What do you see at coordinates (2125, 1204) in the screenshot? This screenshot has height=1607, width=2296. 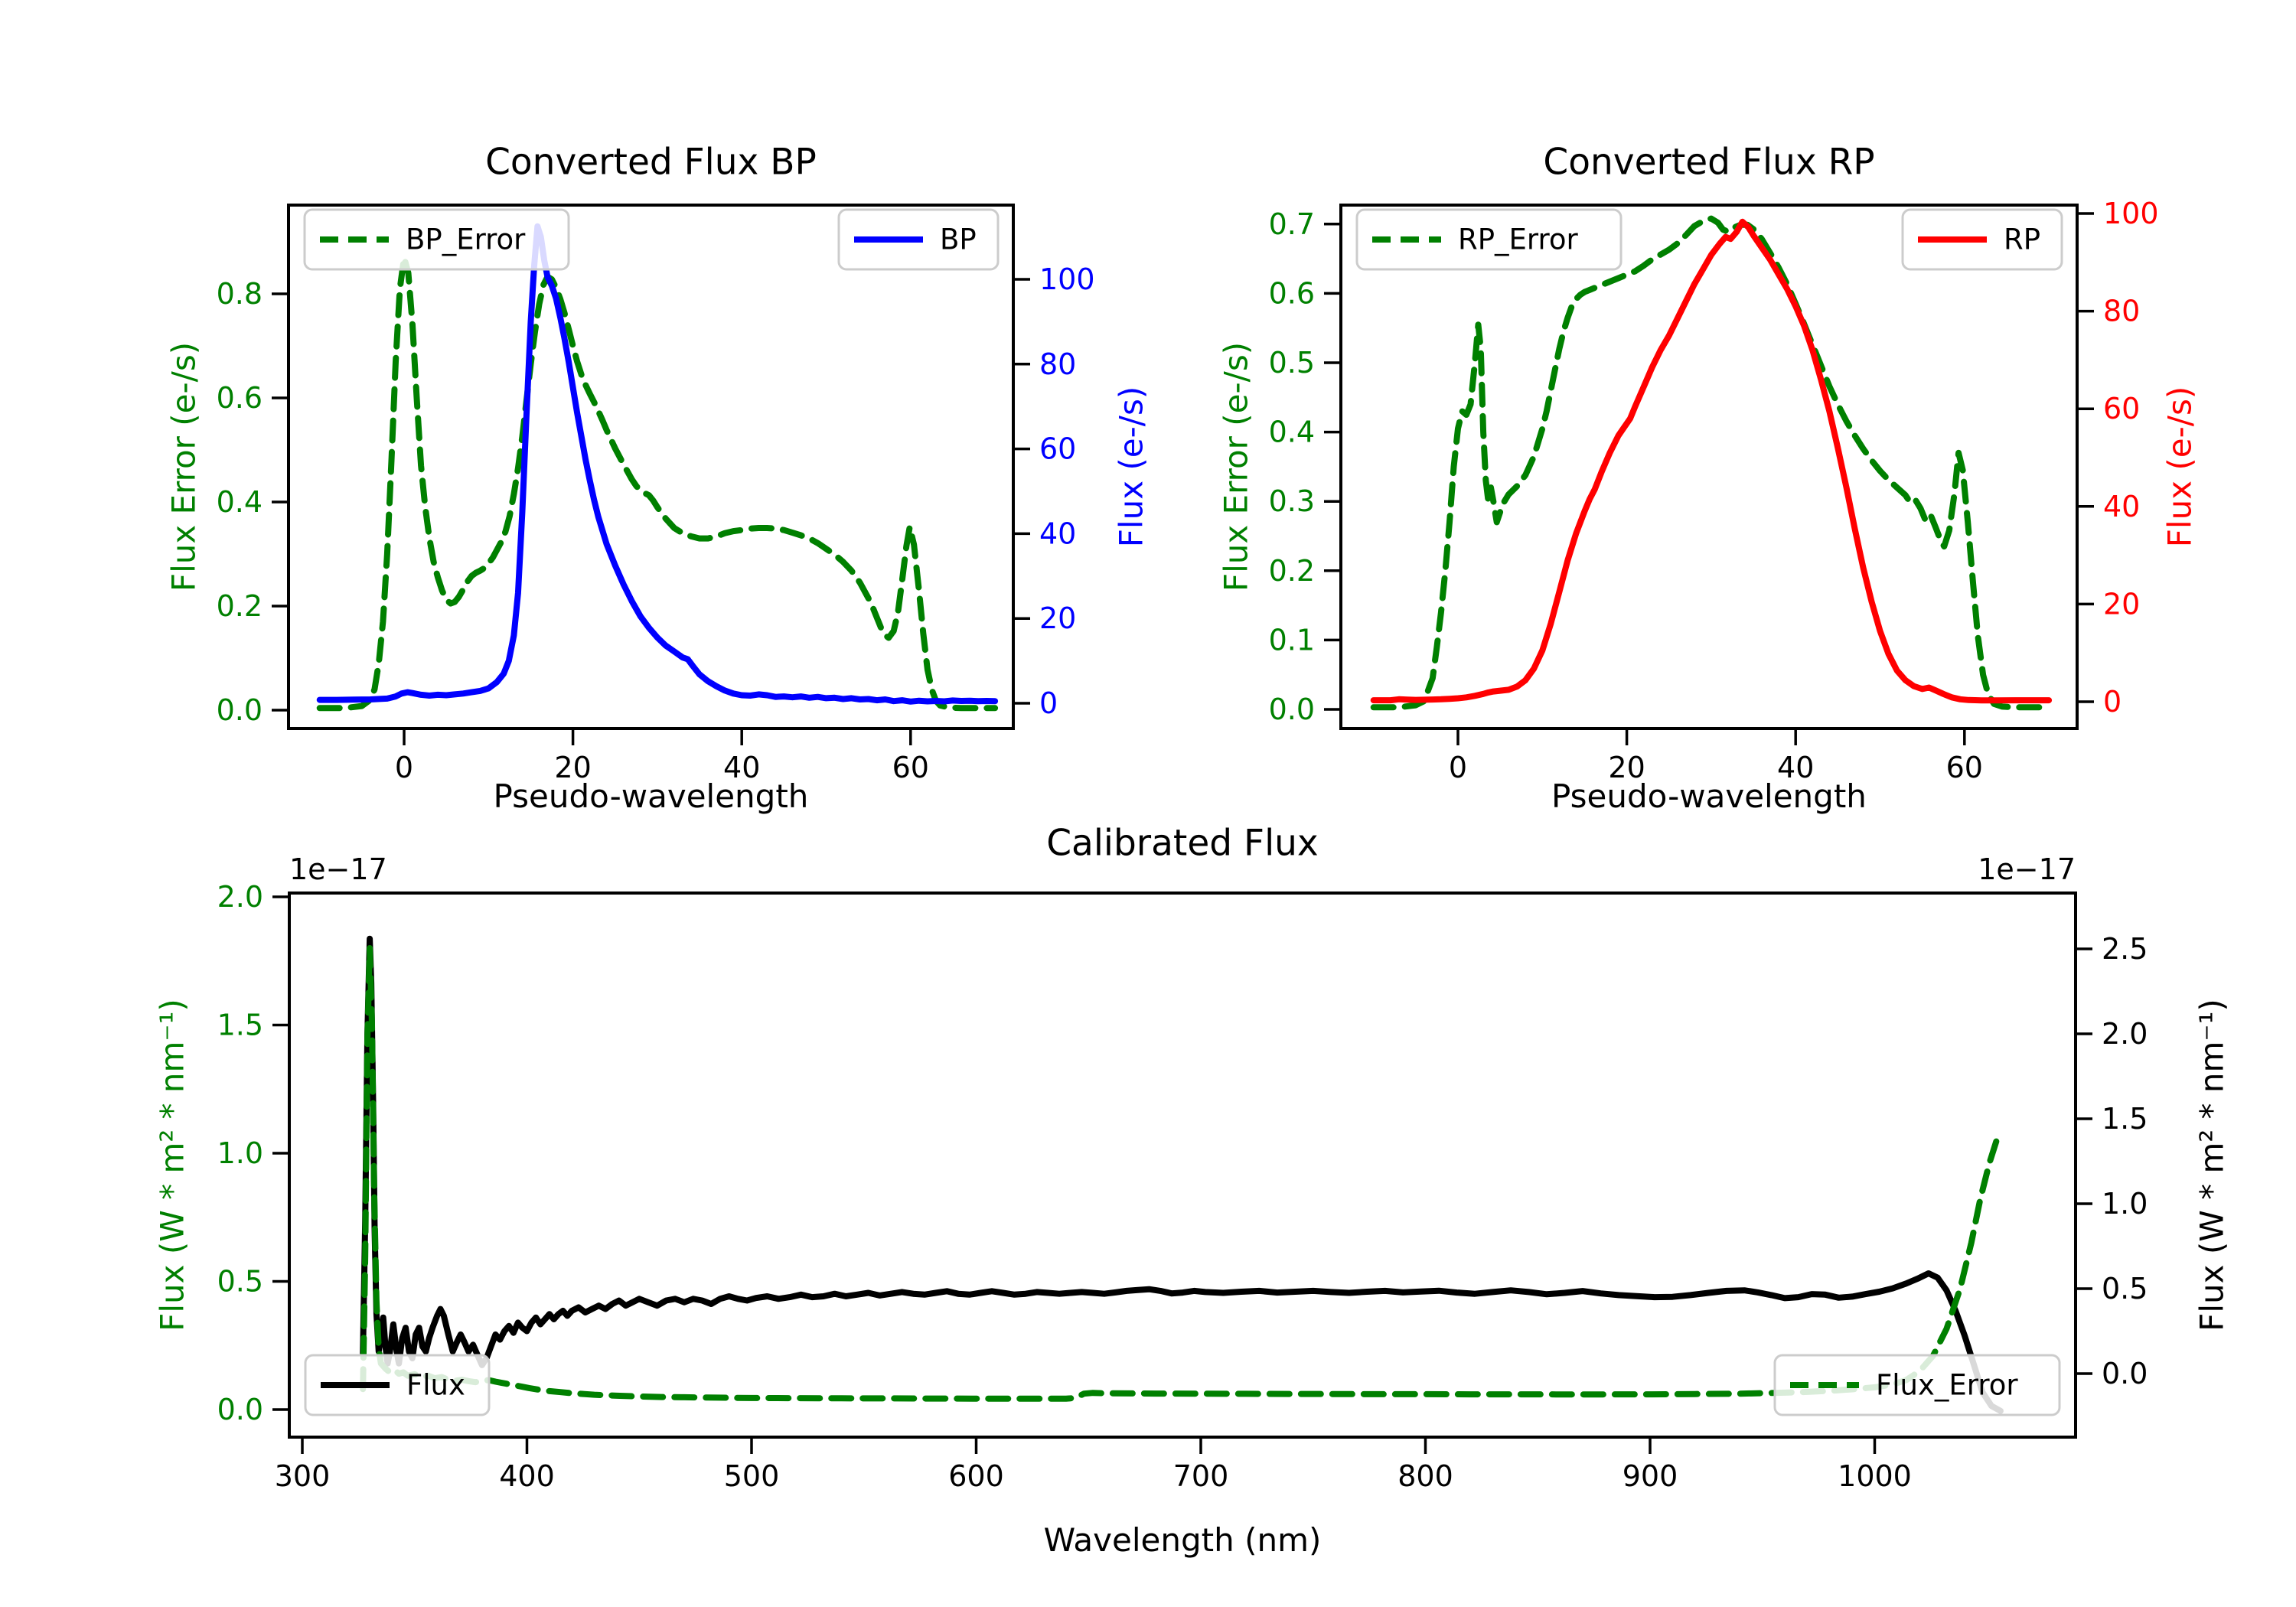 I see `y-right-tick-label: 1.0` at bounding box center [2125, 1204].